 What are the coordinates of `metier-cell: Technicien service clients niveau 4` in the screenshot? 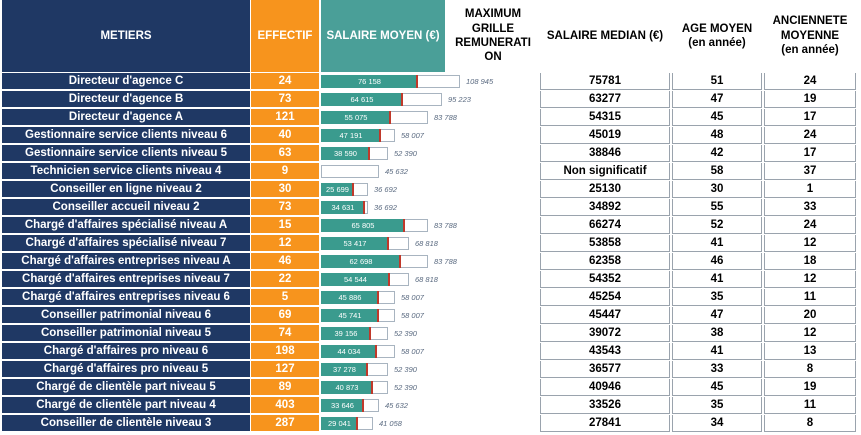 It's located at (126, 171).